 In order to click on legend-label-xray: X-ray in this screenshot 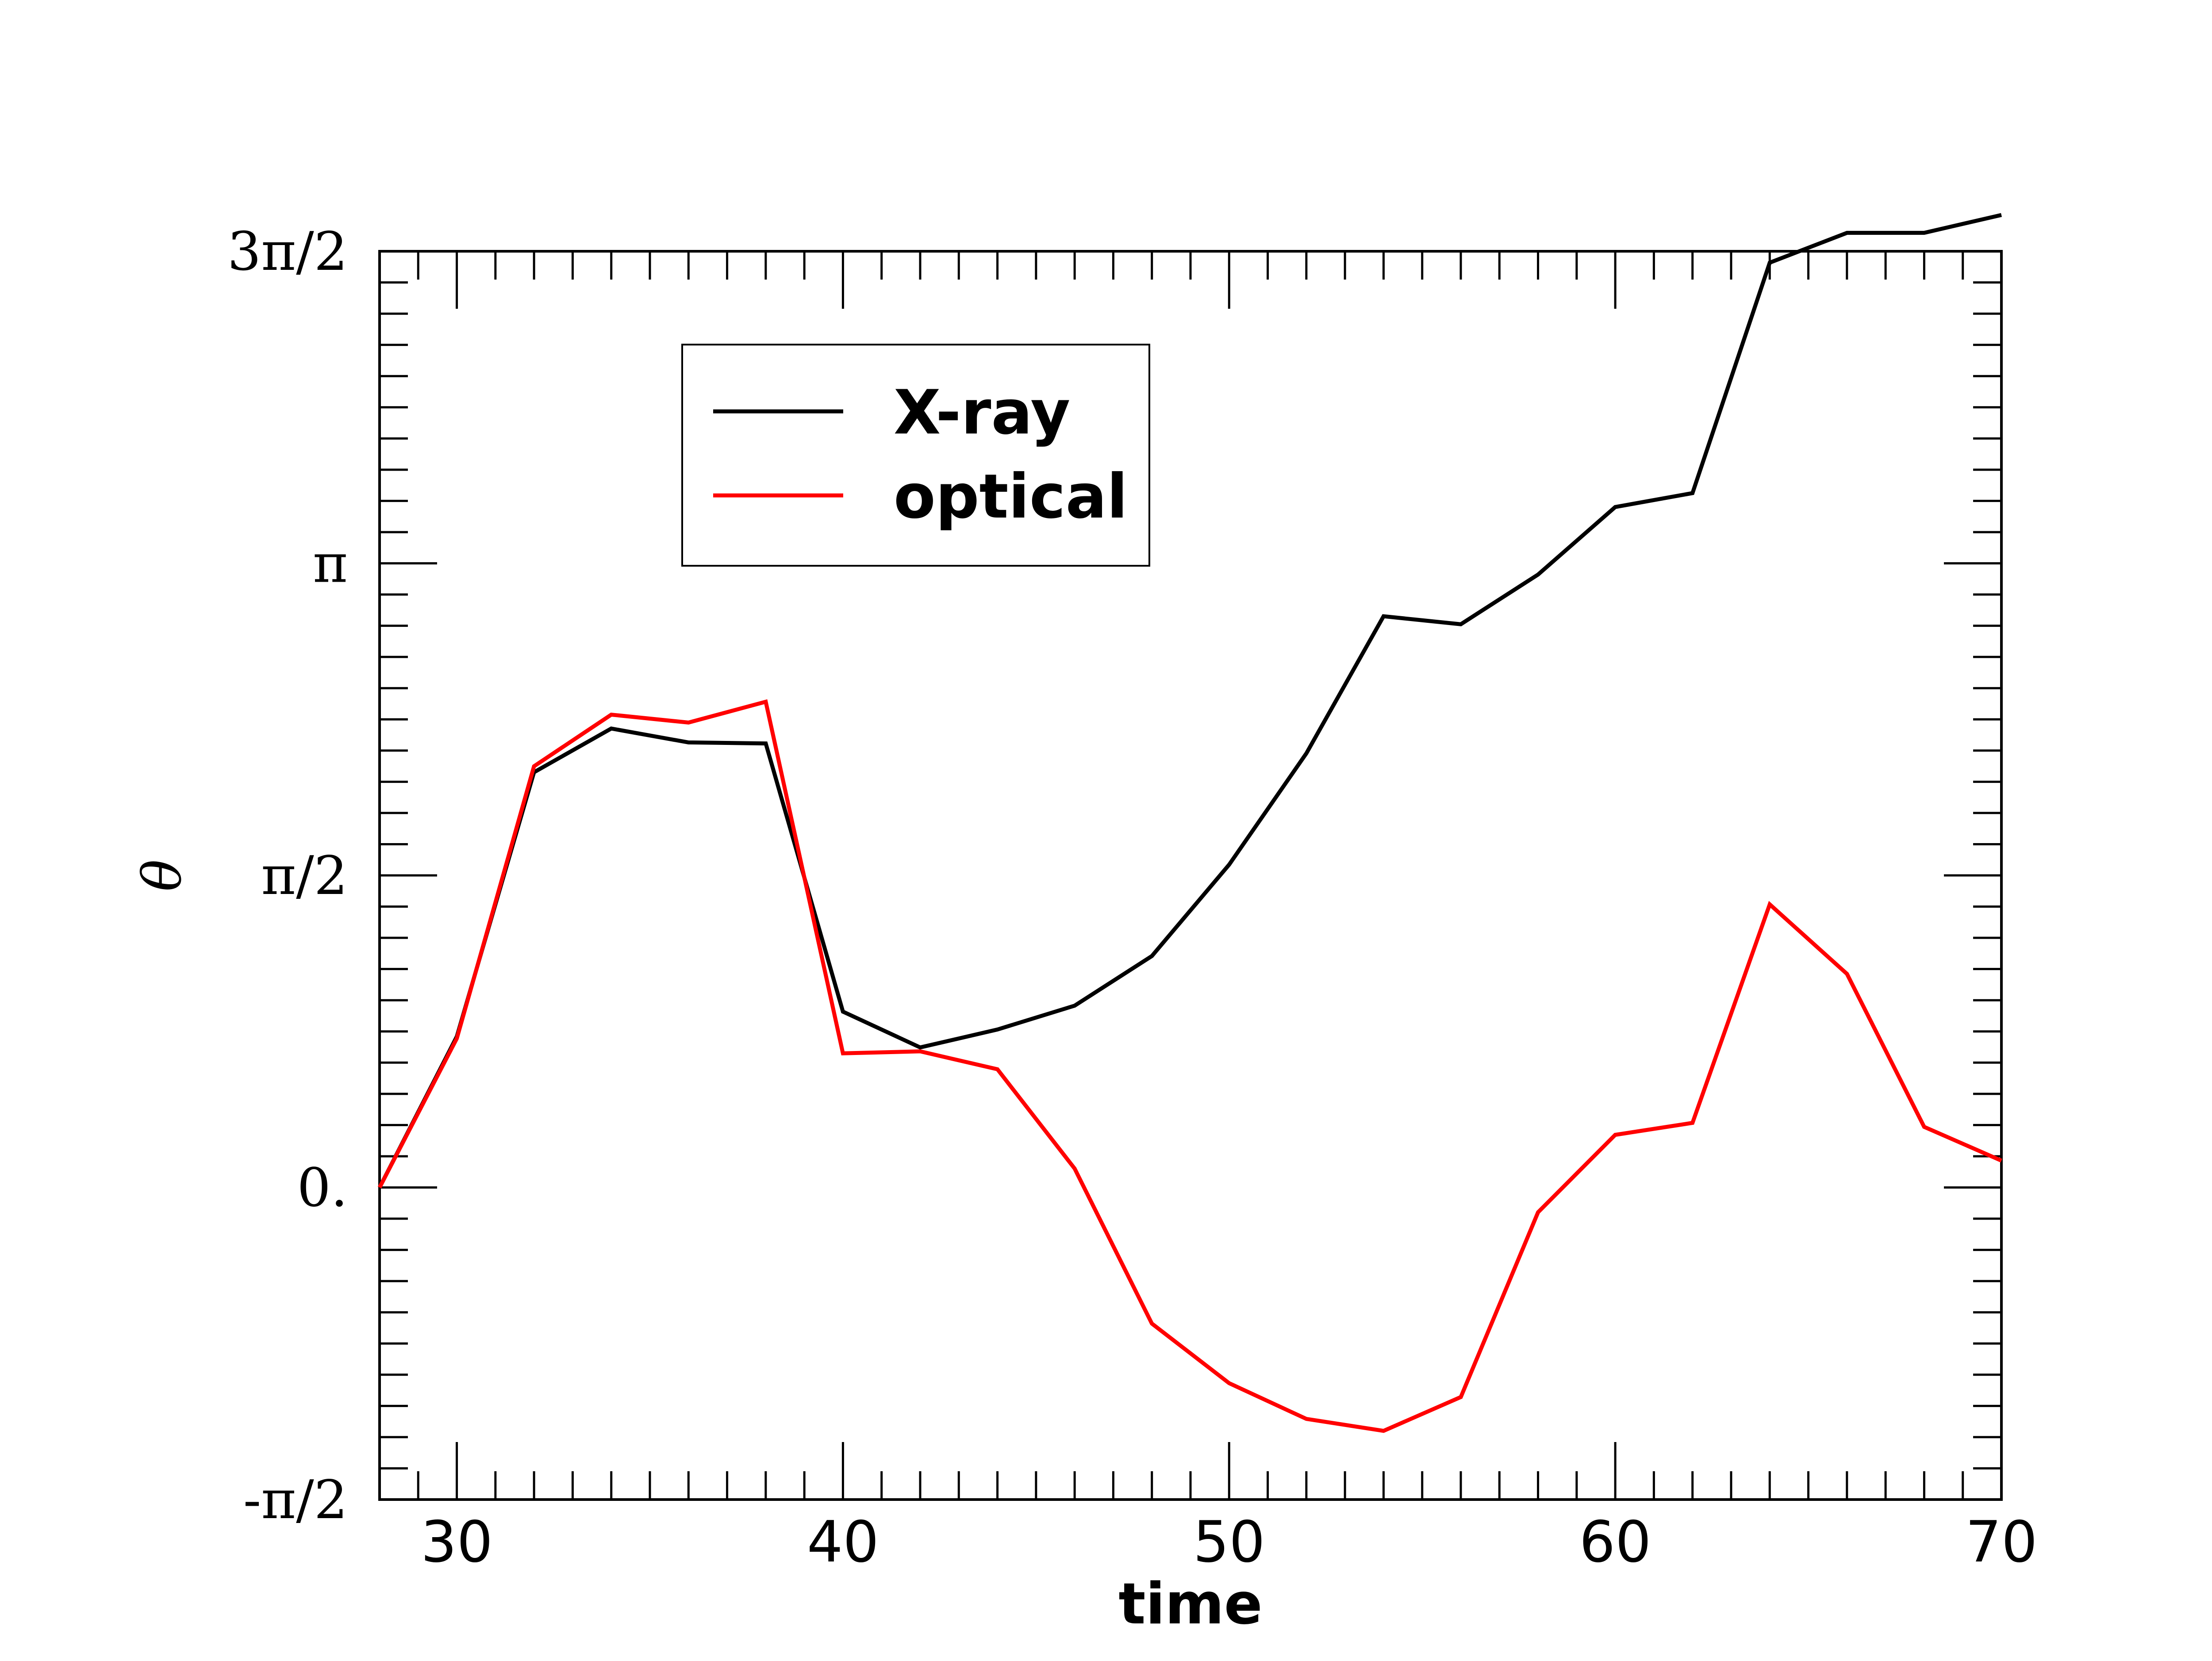, I will do `click(982, 412)`.